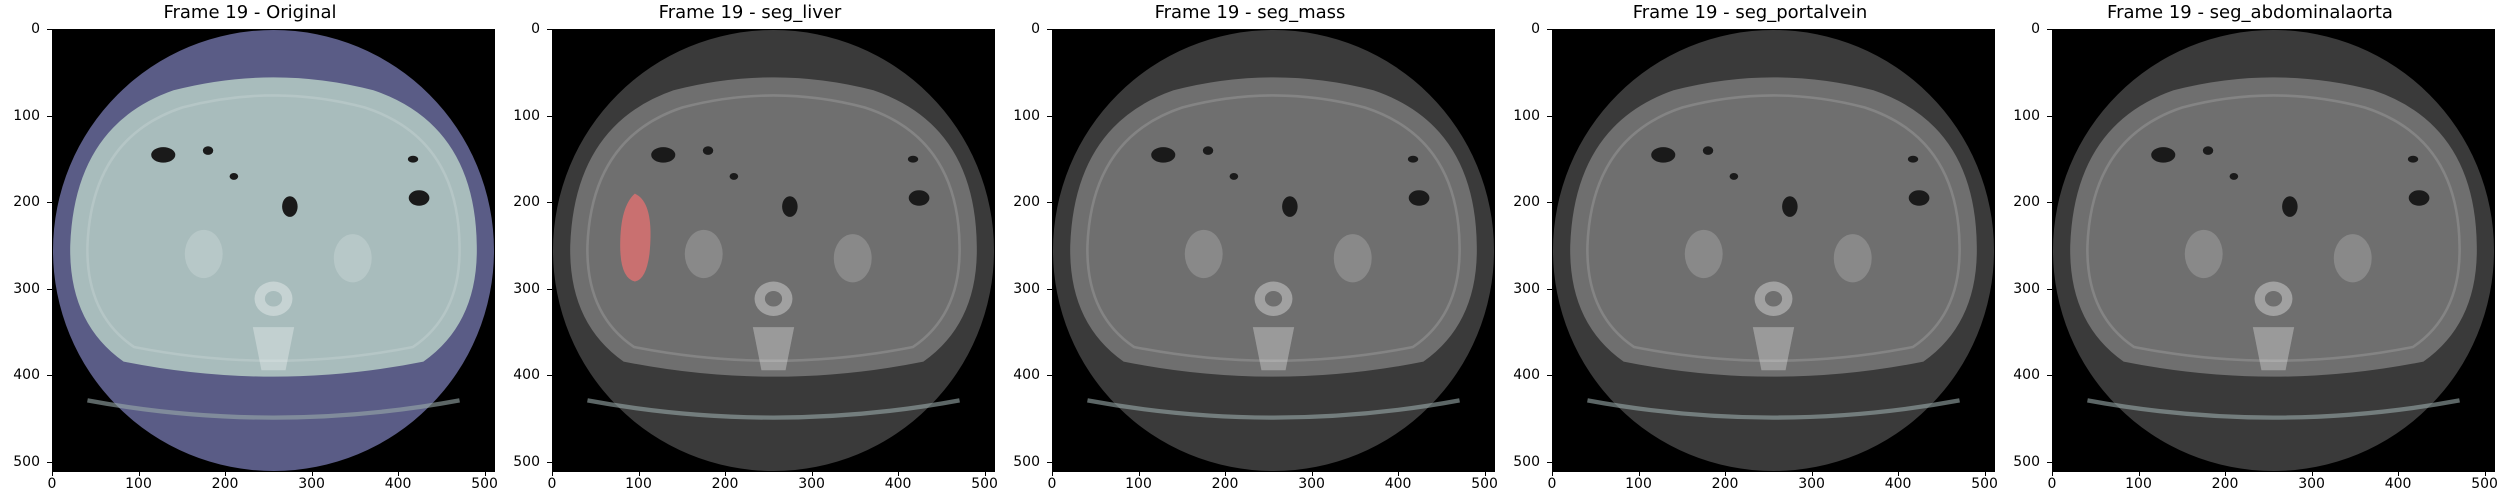 Image resolution: width=2500 pixels, height=500 pixels. I want to click on panel-title: Frame 19 - seg_liver, so click(750, 12).